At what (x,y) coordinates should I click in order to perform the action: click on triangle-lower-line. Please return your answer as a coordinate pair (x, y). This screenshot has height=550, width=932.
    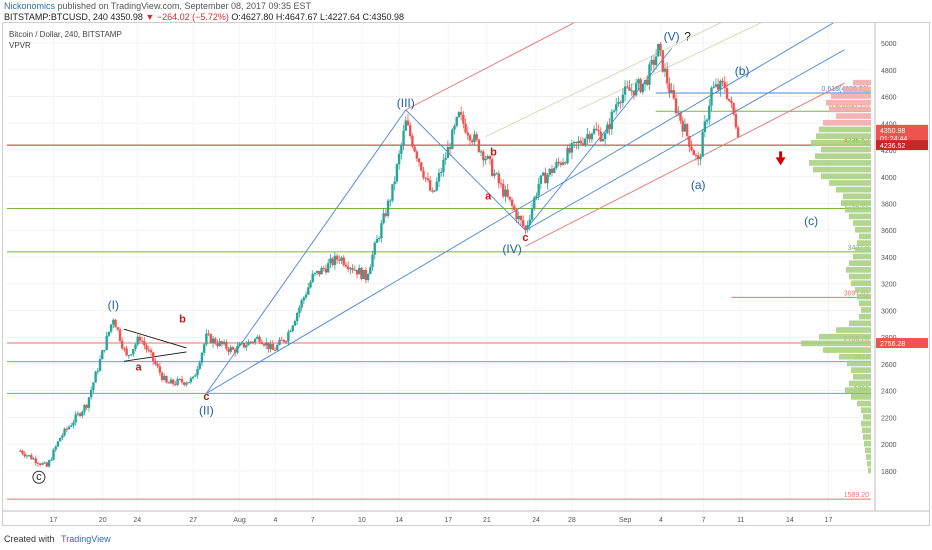
    Looking at the image, I should click on (155, 356).